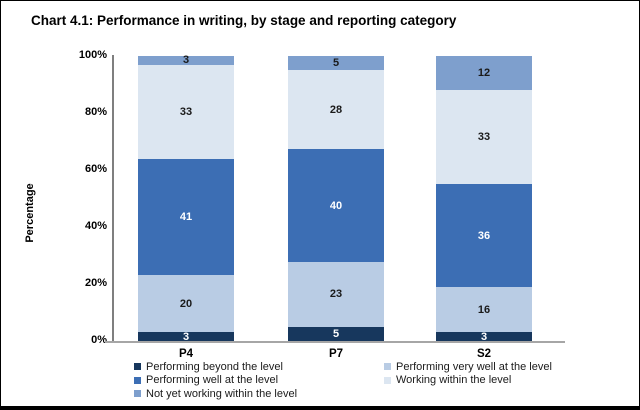 The image size is (640, 410). What do you see at coordinates (212, 380) in the screenshot?
I see `legend-item-label: Performing well at the level` at bounding box center [212, 380].